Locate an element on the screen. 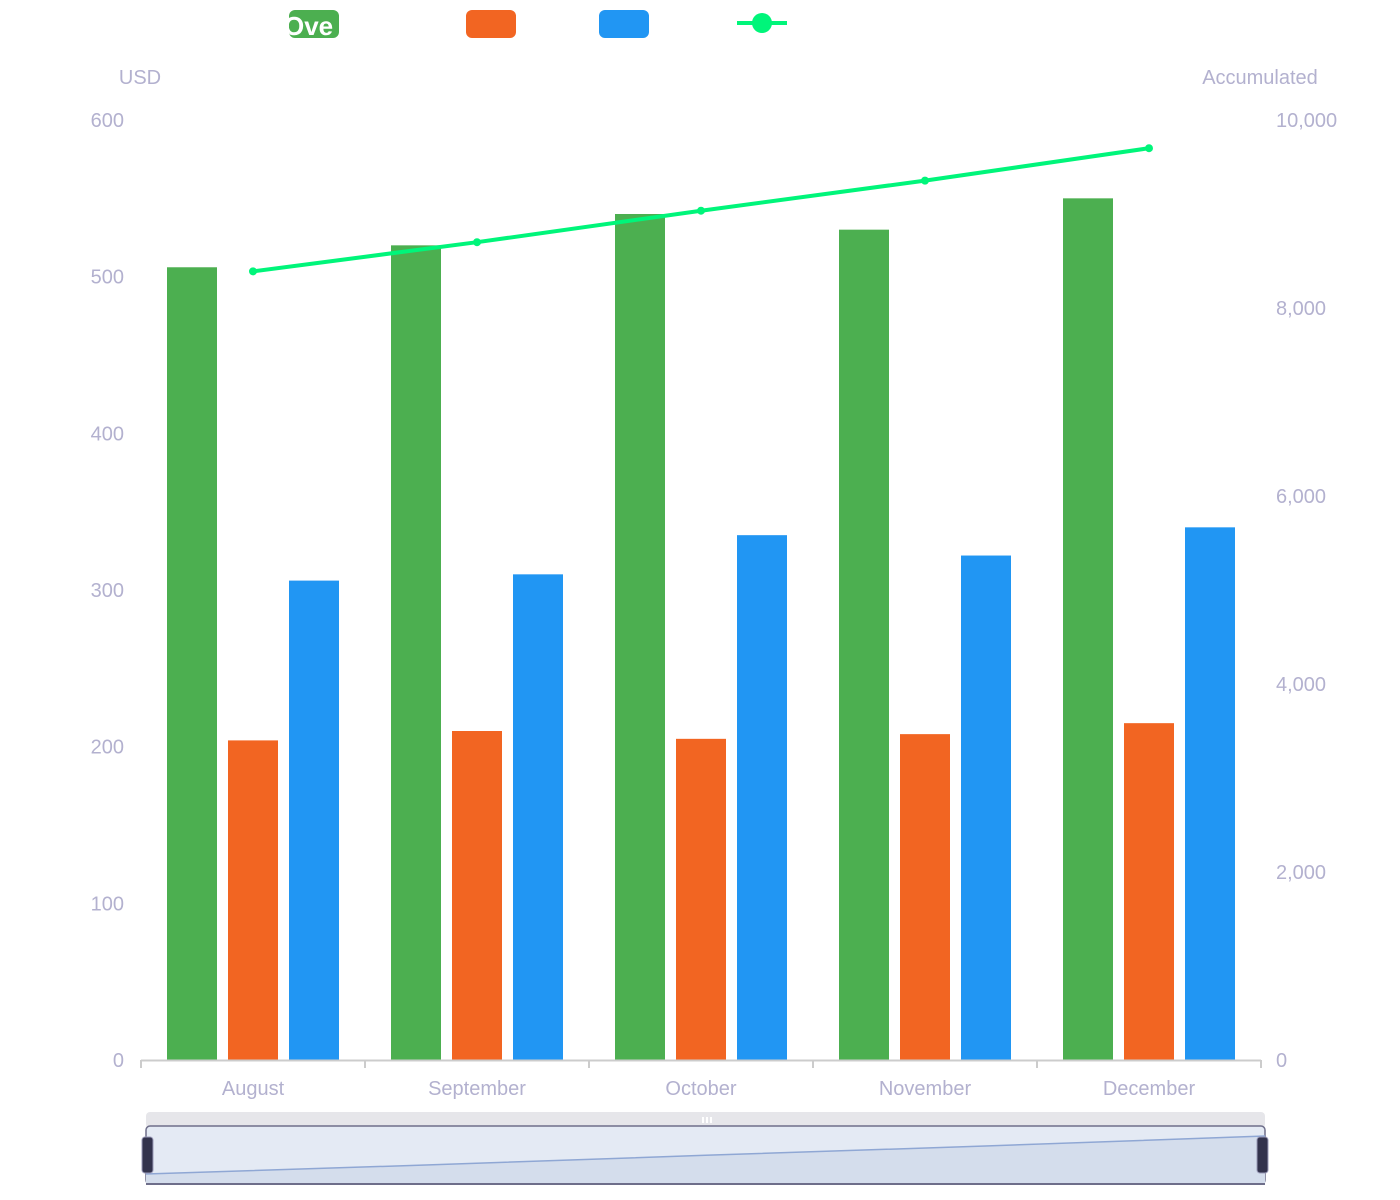 The height and width of the screenshot is (1200, 1400). x-tick-label: October is located at coordinates (700, 1089).